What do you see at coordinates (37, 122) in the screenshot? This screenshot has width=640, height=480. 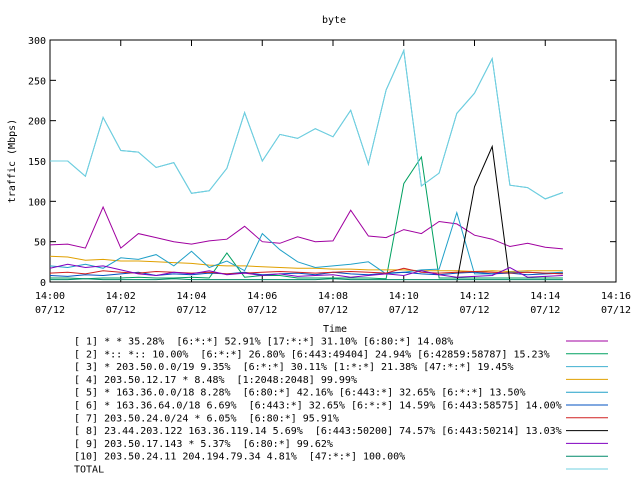 I see `y-tick-label: 200` at bounding box center [37, 122].